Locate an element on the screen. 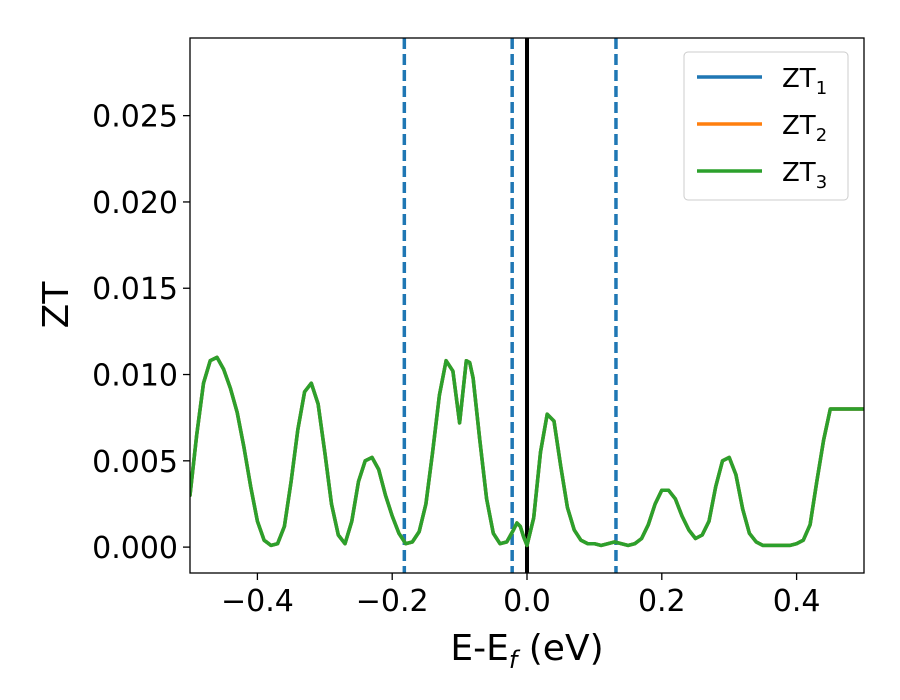  x-tick-label: −0.2 is located at coordinates (392, 601).